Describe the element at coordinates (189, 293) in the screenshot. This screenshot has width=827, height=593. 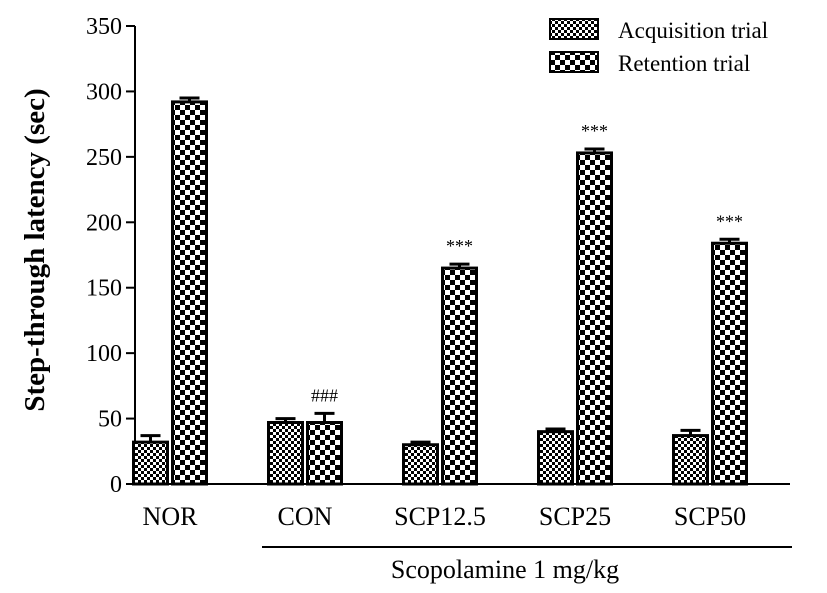
I see `bar-retention-nor` at that location.